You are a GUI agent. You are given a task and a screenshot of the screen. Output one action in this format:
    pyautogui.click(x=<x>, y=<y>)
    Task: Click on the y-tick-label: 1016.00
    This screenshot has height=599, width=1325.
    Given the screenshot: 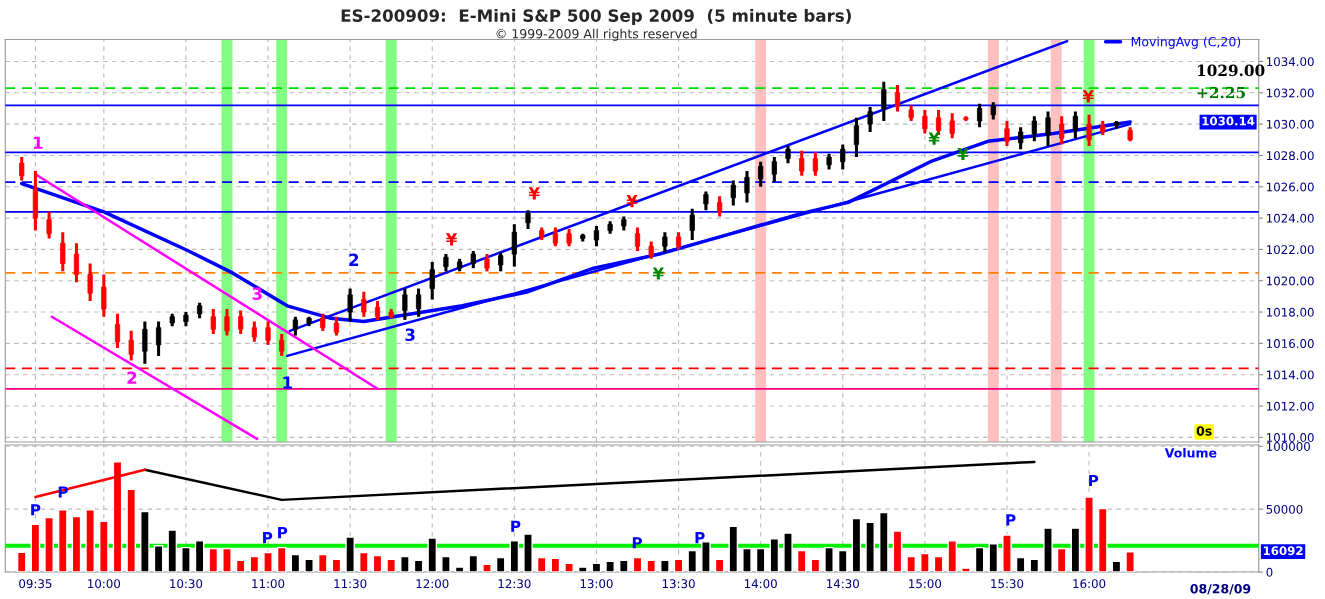 What is the action you would take?
    pyautogui.click(x=1290, y=344)
    